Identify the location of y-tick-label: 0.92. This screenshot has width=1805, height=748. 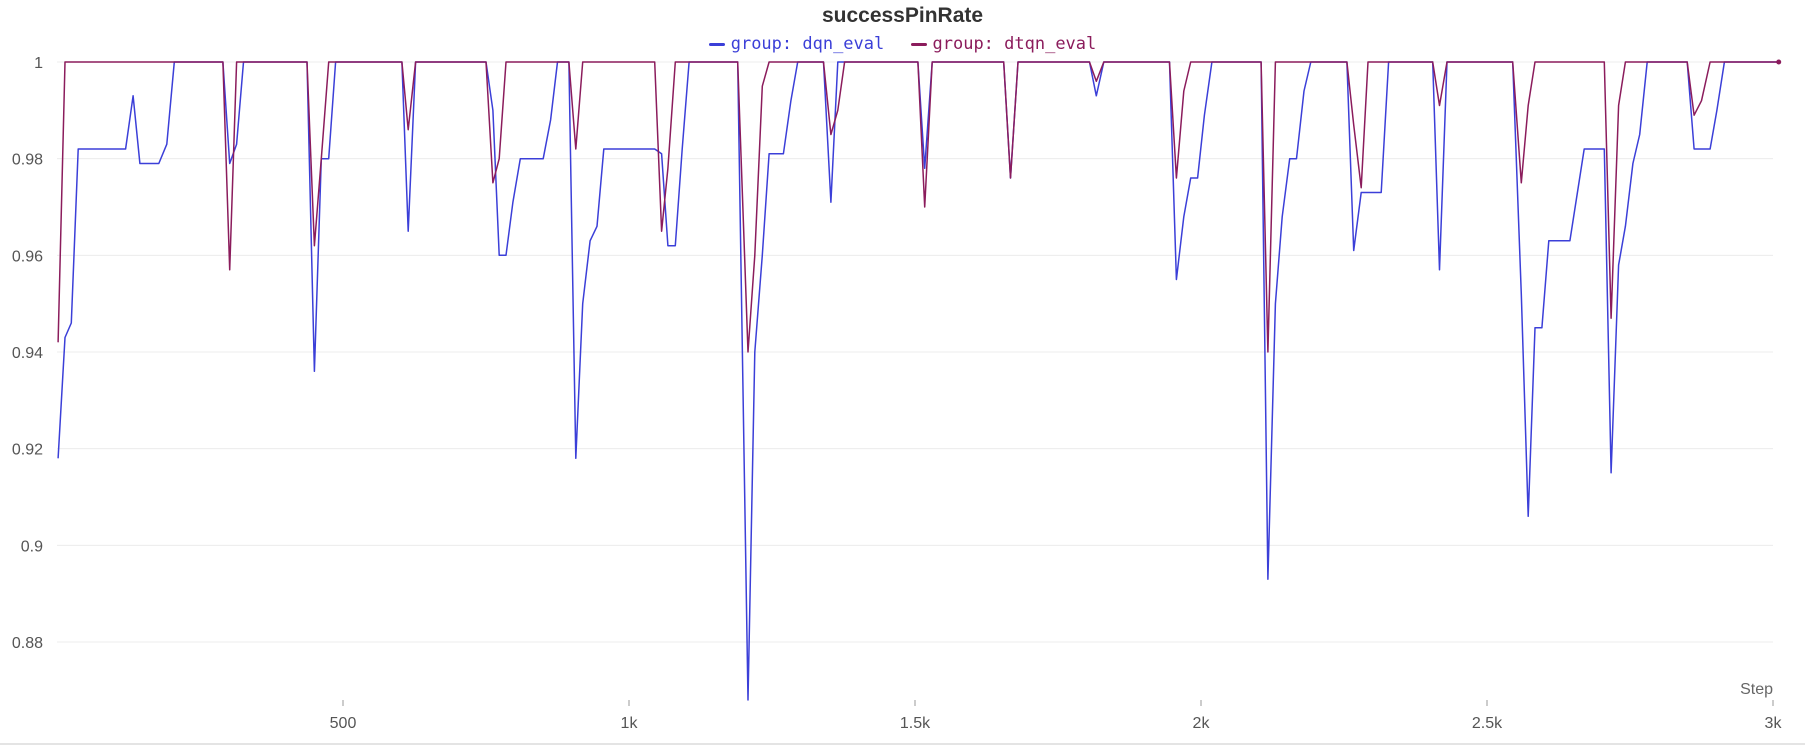
(27, 450).